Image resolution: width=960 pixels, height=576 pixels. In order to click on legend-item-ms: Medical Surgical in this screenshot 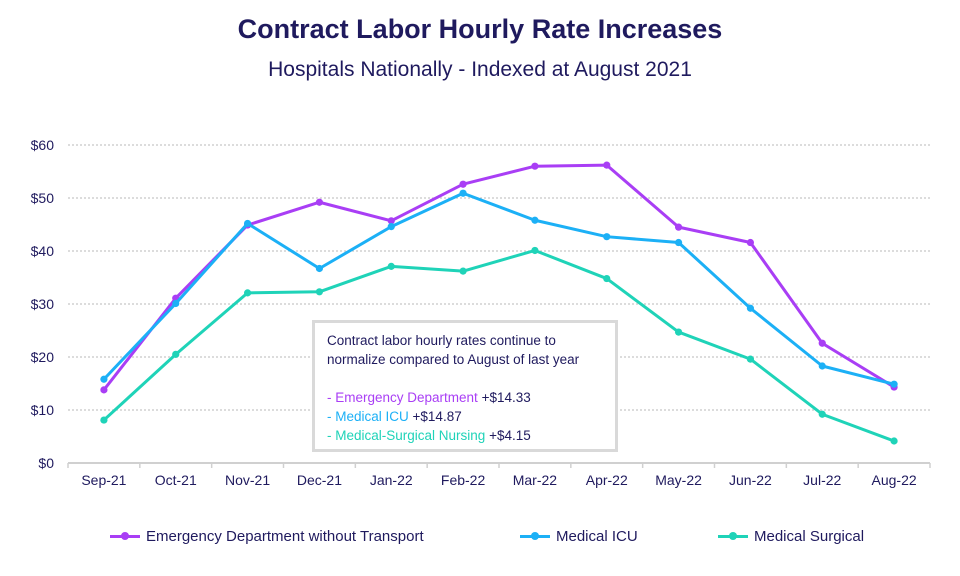, I will do `click(791, 536)`.